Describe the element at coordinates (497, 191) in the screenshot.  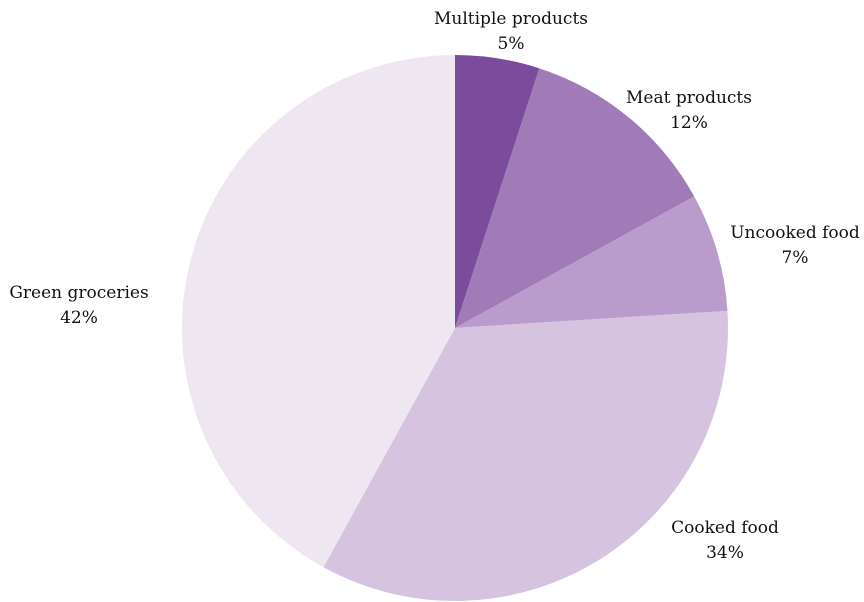
I see `pie-slice-multiple-products` at that location.